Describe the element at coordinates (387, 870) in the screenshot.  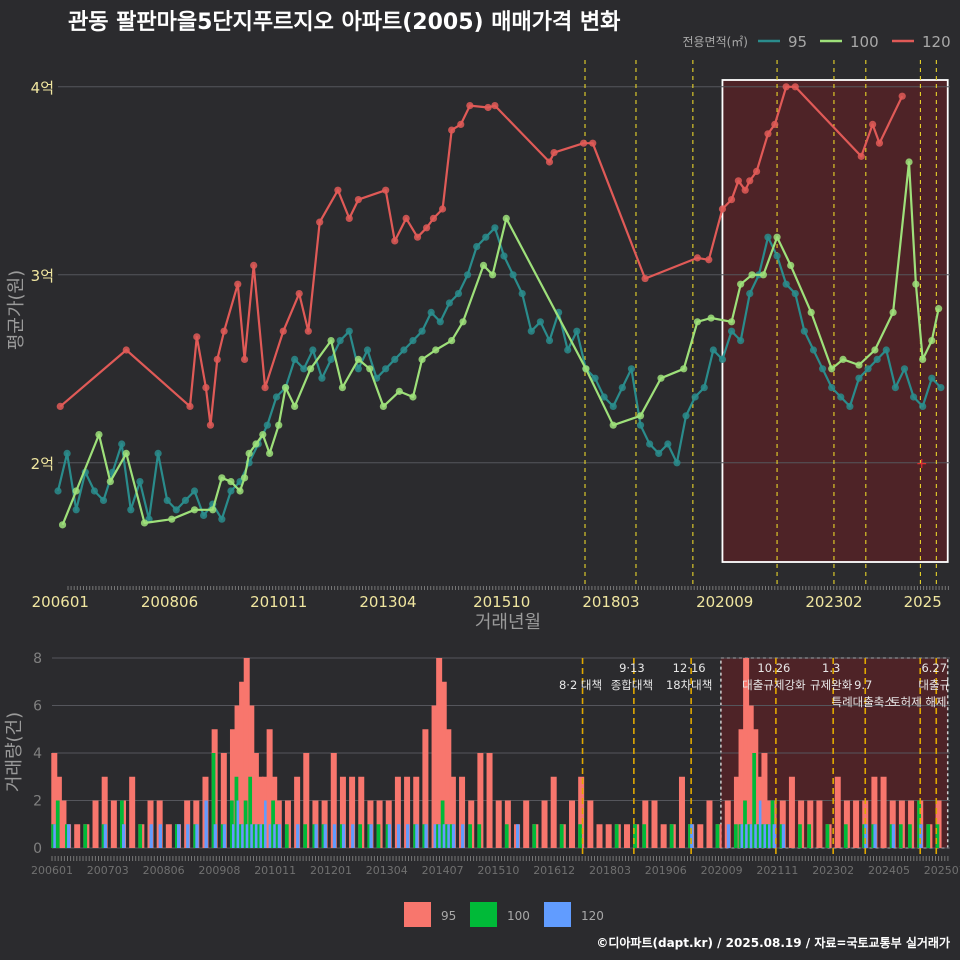
I see `bar-x-tick-label: 201304` at that location.